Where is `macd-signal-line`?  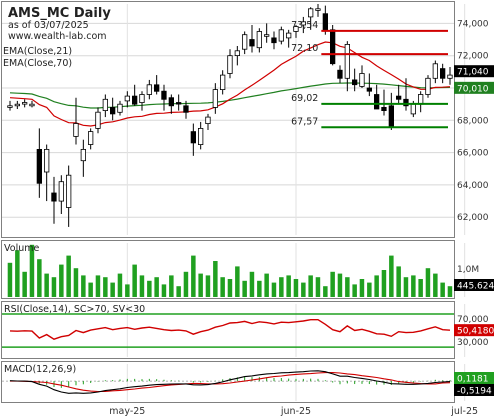 macd-signal-line is located at coordinates (230, 382).